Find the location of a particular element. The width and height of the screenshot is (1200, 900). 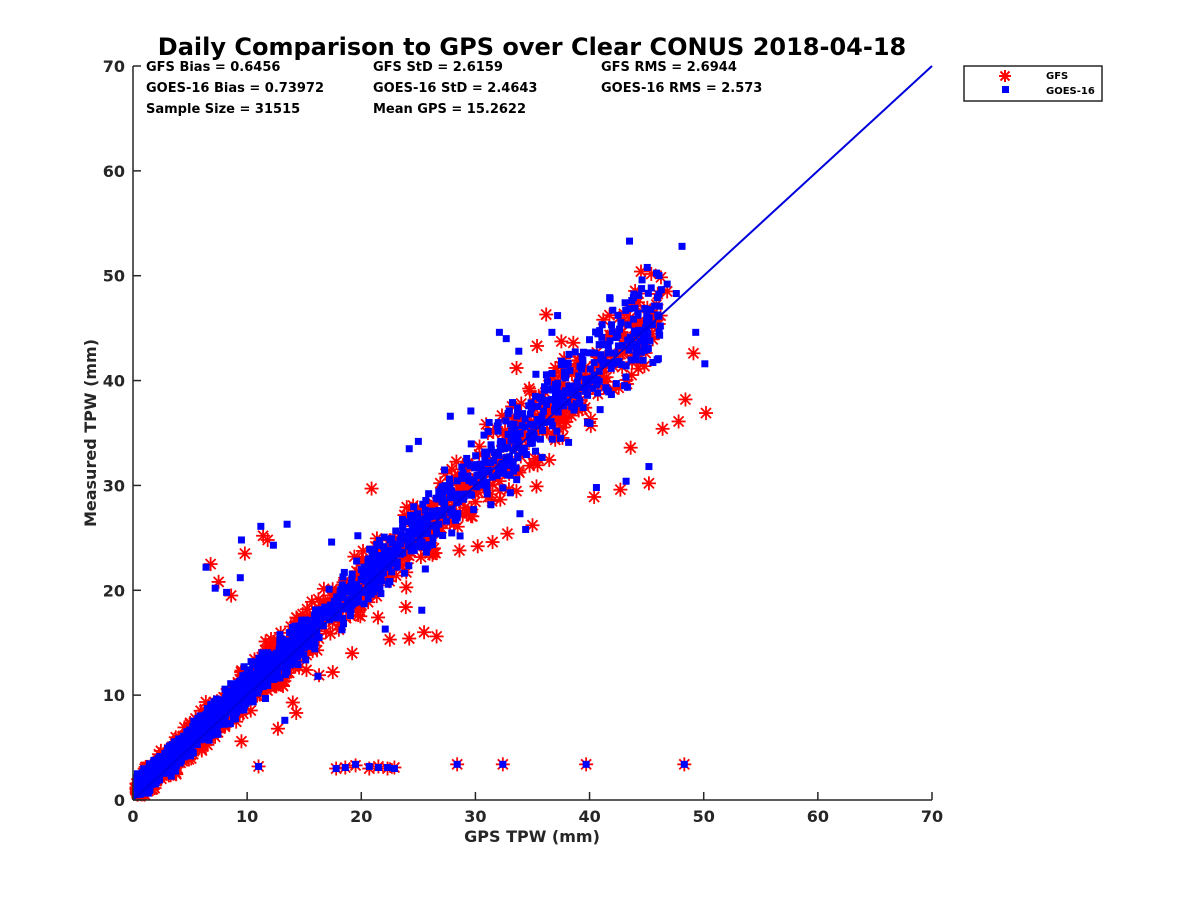

stat-goes-bias: GOES-16 Bias = 0.73972 is located at coordinates (235, 88).